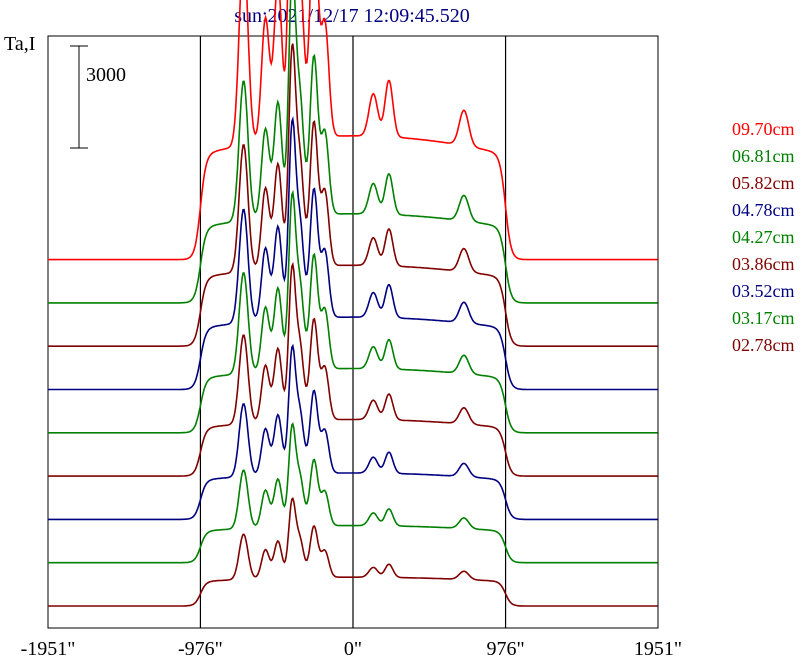 The width and height of the screenshot is (807, 662). Describe the element at coordinates (763, 291) in the screenshot. I see `legend-item: 03.52cm` at that location.